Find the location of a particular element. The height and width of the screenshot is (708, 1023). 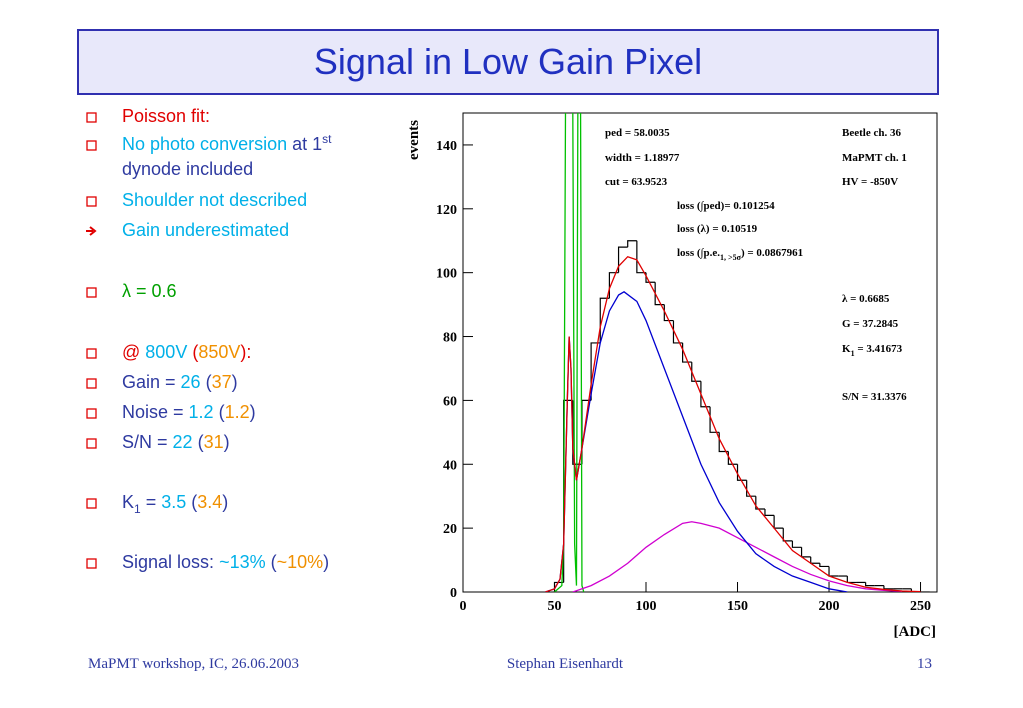

bullet-text: Noise = 1.2 (1.2) is located at coordinates (189, 412).